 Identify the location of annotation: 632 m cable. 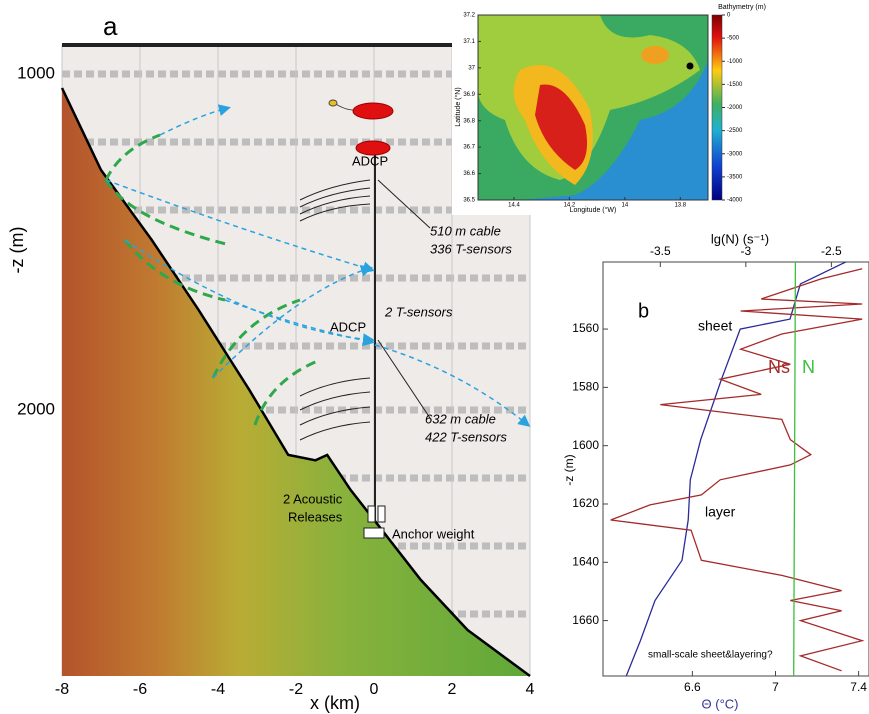
(460, 418).